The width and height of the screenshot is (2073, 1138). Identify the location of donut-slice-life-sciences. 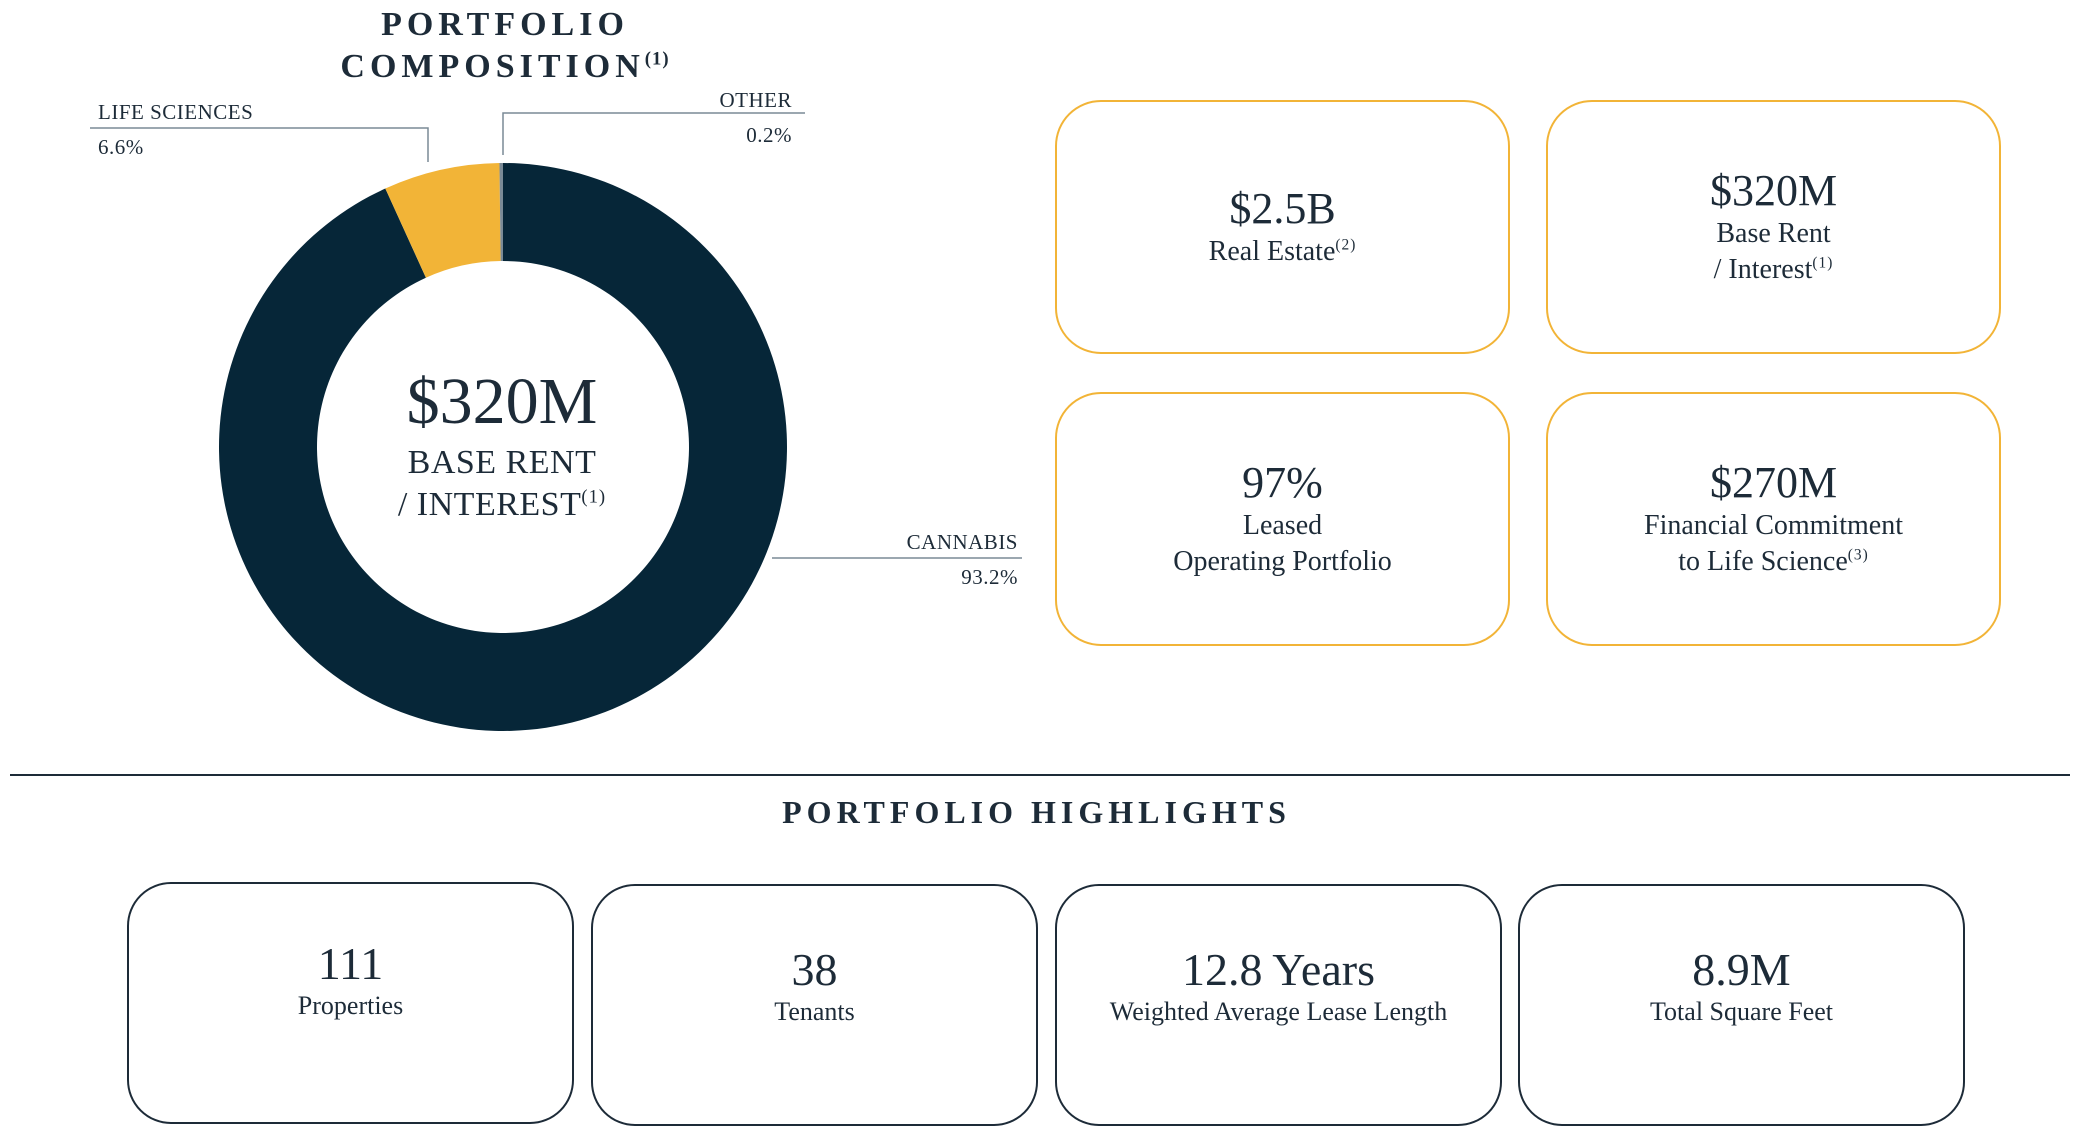
(443, 220).